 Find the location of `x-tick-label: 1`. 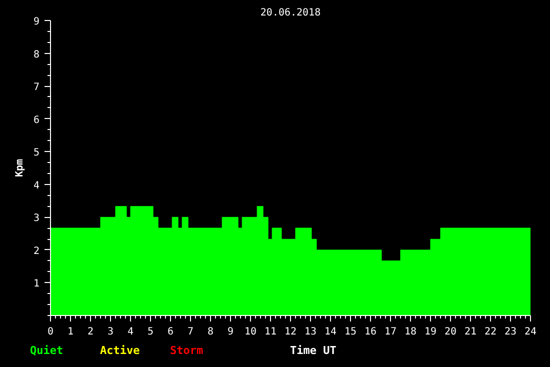

x-tick-label: 1 is located at coordinates (70, 332).